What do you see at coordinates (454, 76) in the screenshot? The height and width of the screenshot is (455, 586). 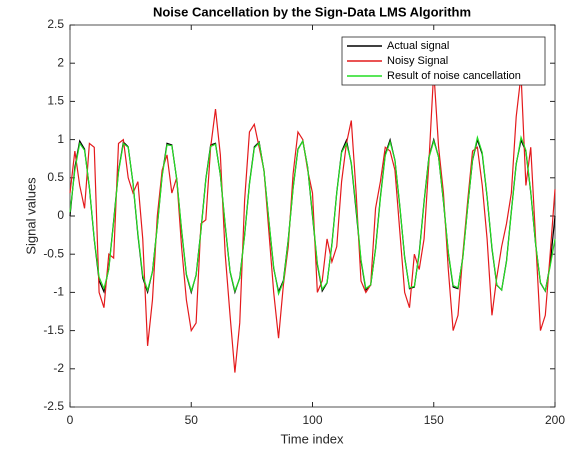 I see `legend-label: Result of noise cancellation` at bounding box center [454, 76].